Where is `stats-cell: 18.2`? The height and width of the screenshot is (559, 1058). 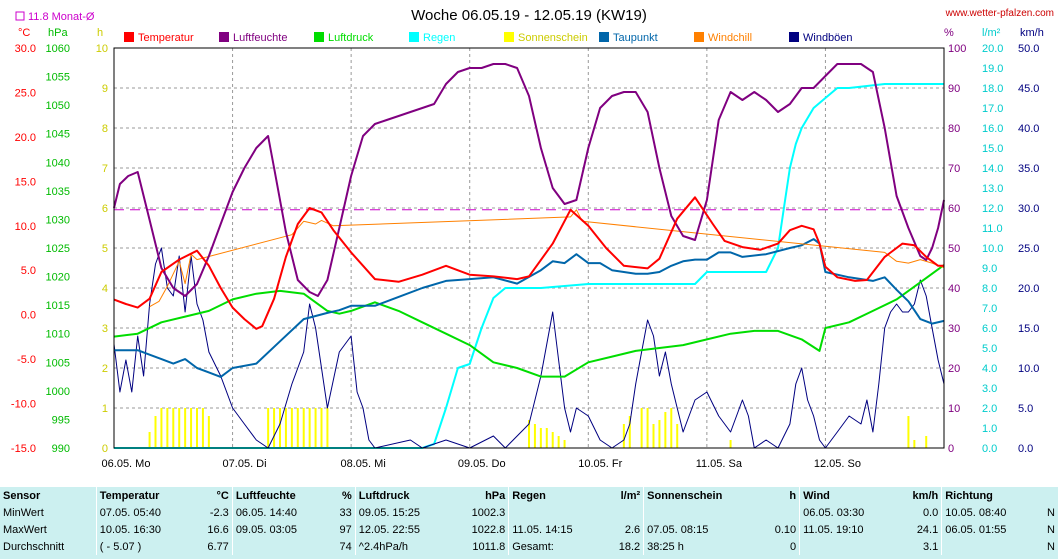 stats-cell: 18.2 is located at coordinates (629, 546).